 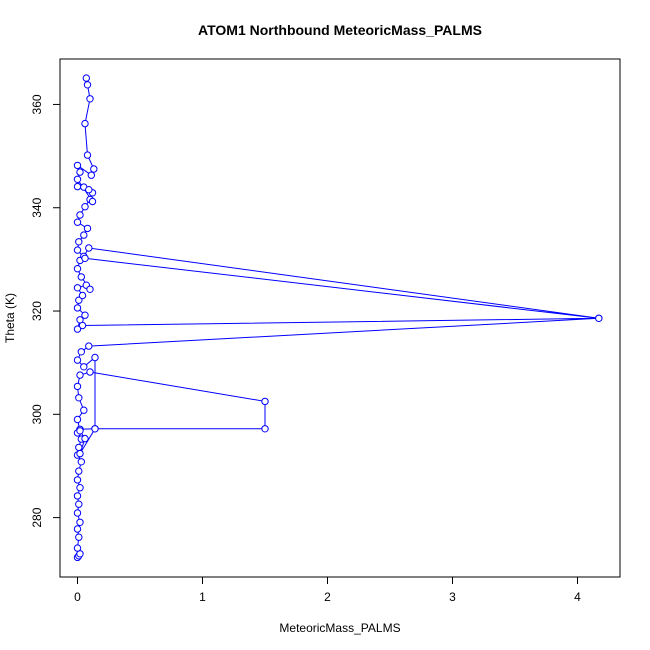 I want to click on x-tick-label: 1, so click(x=202, y=597).